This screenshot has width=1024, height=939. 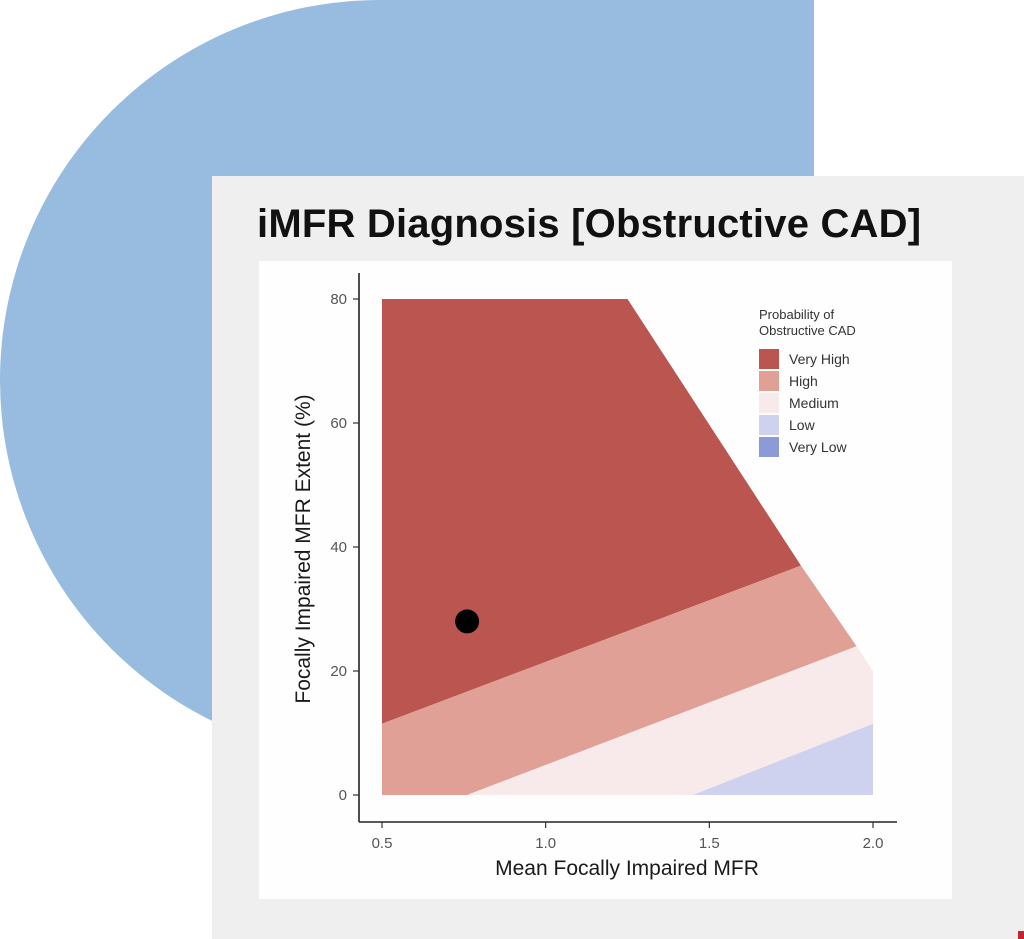 What do you see at coordinates (338, 299) in the screenshot?
I see `y-tick-label: 80` at bounding box center [338, 299].